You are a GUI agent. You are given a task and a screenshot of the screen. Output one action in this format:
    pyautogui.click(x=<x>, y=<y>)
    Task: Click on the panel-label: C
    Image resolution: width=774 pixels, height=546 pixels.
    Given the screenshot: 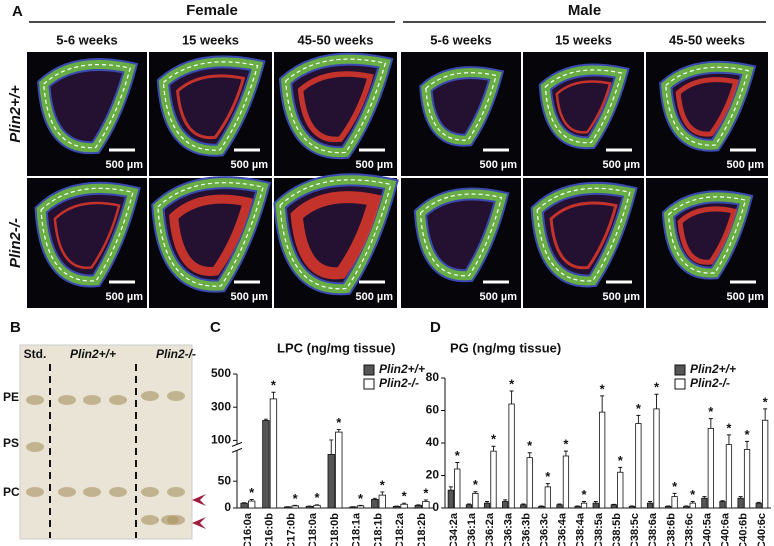 What is the action you would take?
    pyautogui.click(x=215, y=327)
    